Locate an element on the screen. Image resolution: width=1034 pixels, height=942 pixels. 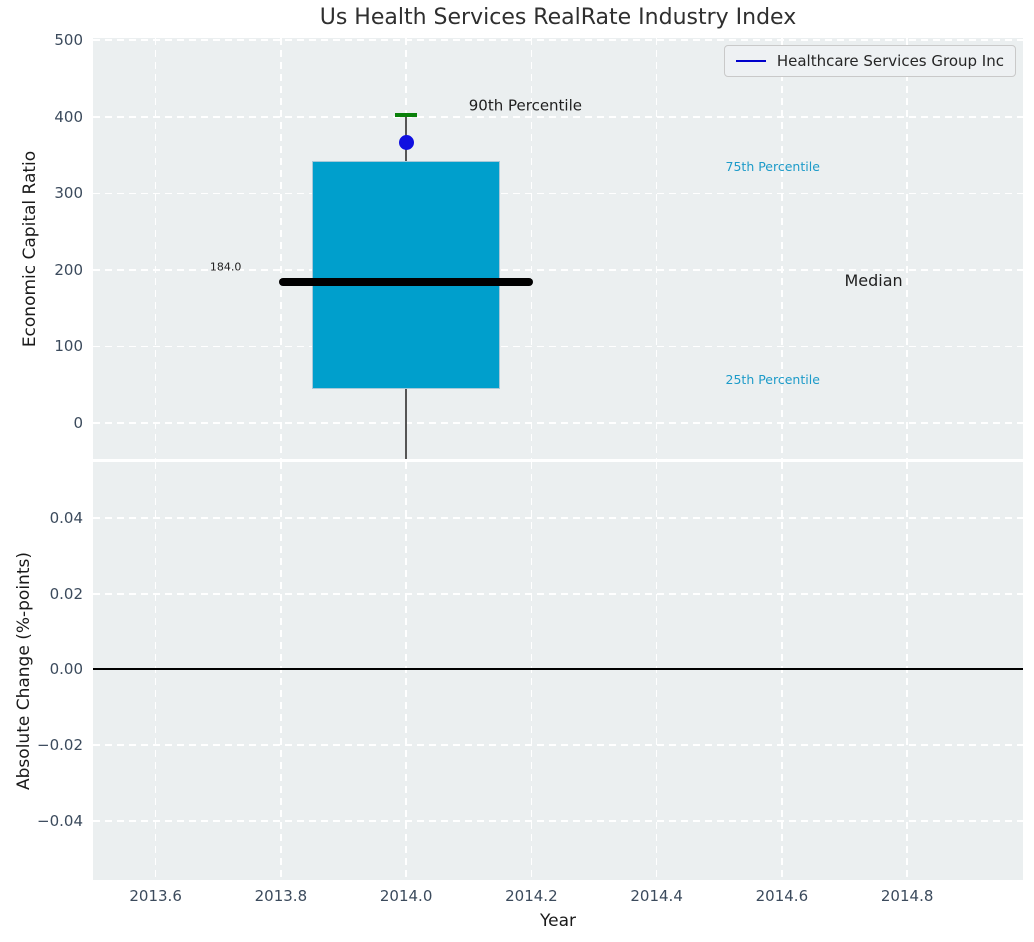
y-tick-label: 0.02 is located at coordinates (66, 593).